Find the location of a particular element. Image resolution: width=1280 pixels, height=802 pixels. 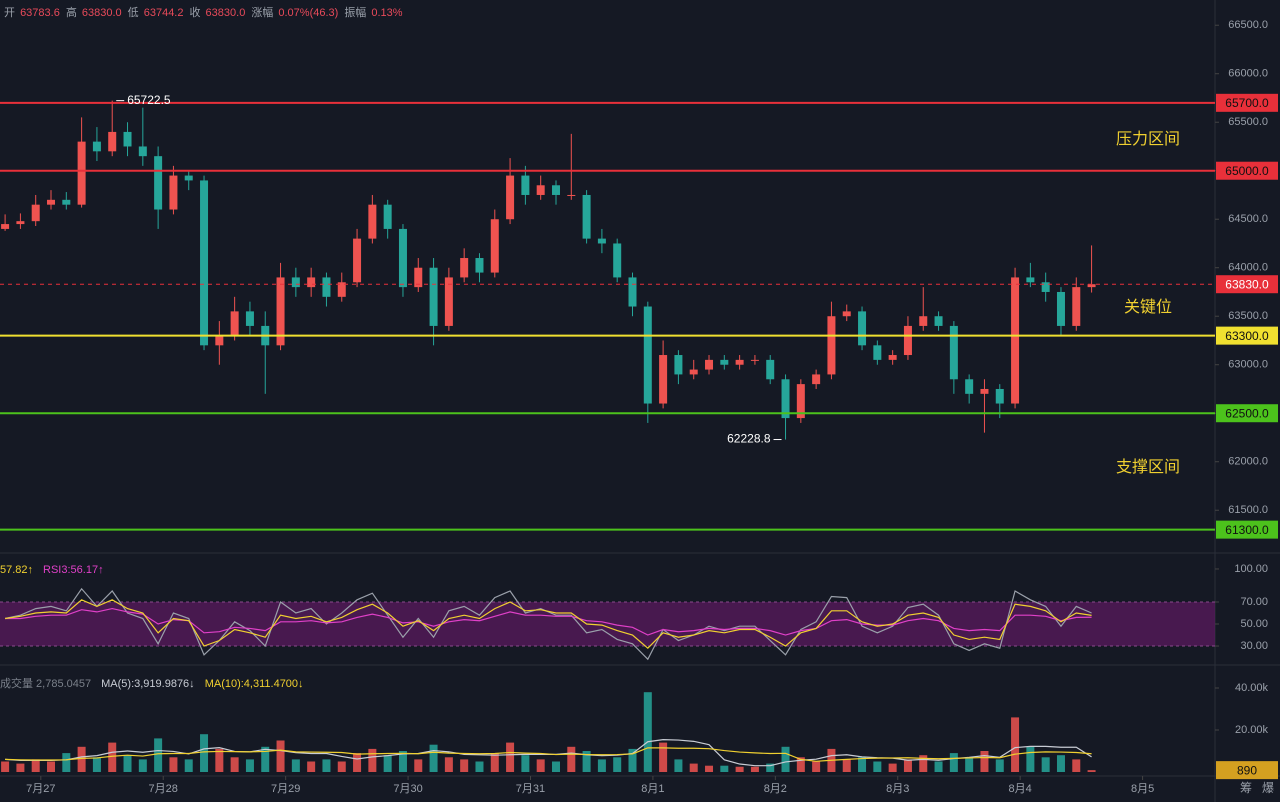

zone-label: 关键位 is located at coordinates (1148, 307).